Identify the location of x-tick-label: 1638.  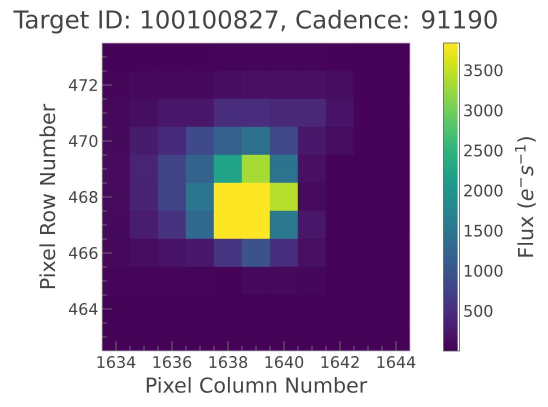
(229, 362).